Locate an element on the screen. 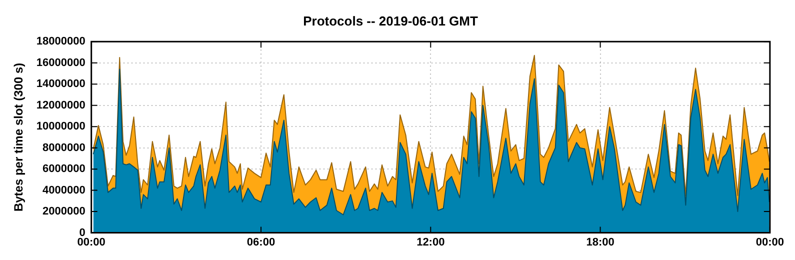 The height and width of the screenshot is (260, 795). y-tick-label: 0 is located at coordinates (82, 232).